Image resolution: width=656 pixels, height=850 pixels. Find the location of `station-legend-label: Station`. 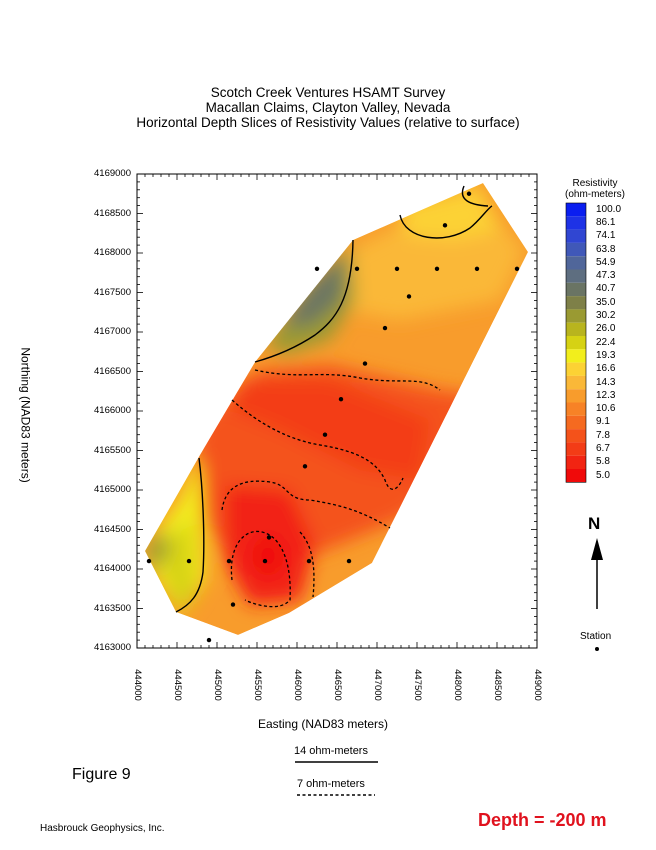

station-legend-label: Station is located at coordinates (596, 636).